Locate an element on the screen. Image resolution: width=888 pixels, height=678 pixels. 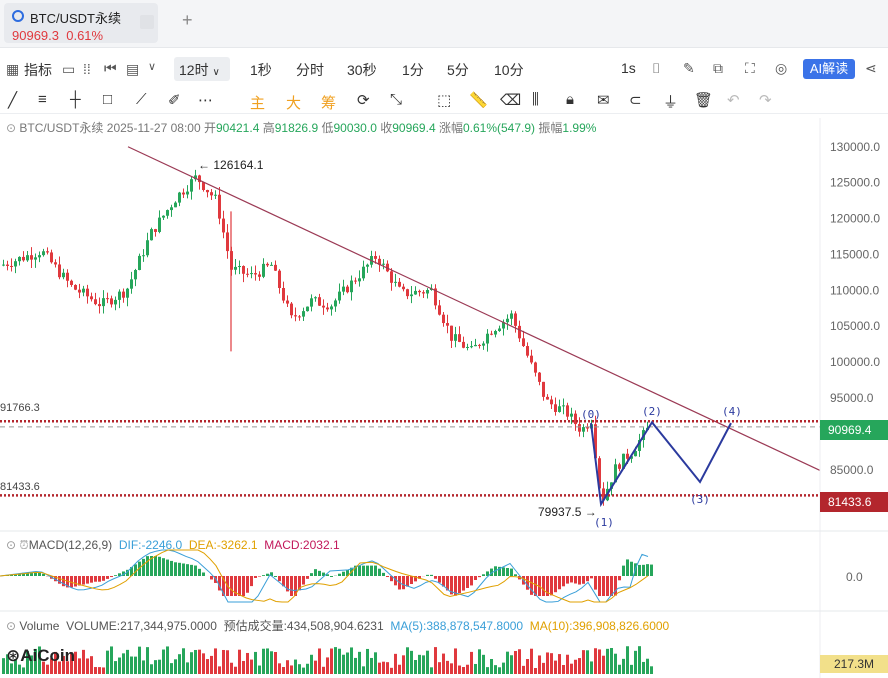
measure-icon: ⤡ is located at coordinates (396, 99).